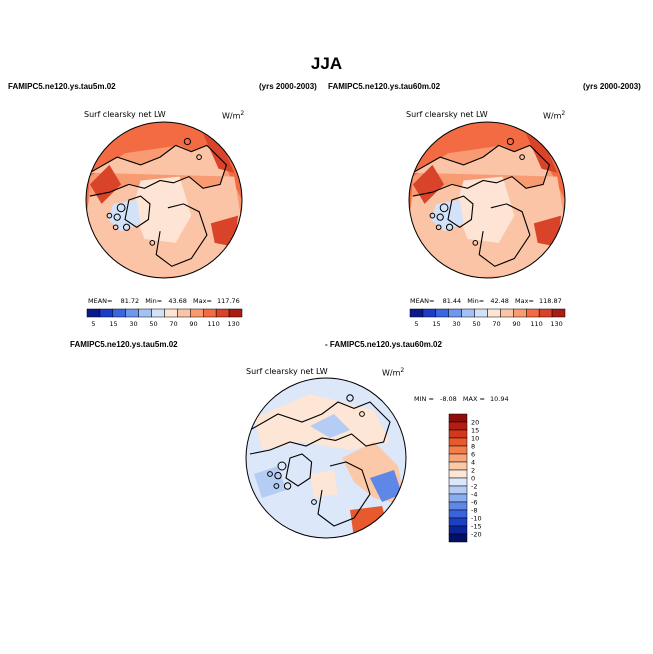 This screenshot has width=653, height=654. What do you see at coordinates (158, 170) in the screenshot?
I see `coastline-north` at bounding box center [158, 170].